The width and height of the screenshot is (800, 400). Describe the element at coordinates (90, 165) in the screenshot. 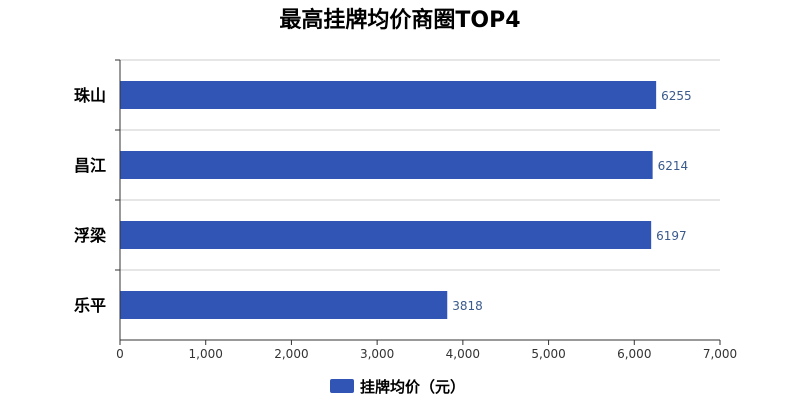

I see `category-label: 昌江` at that location.